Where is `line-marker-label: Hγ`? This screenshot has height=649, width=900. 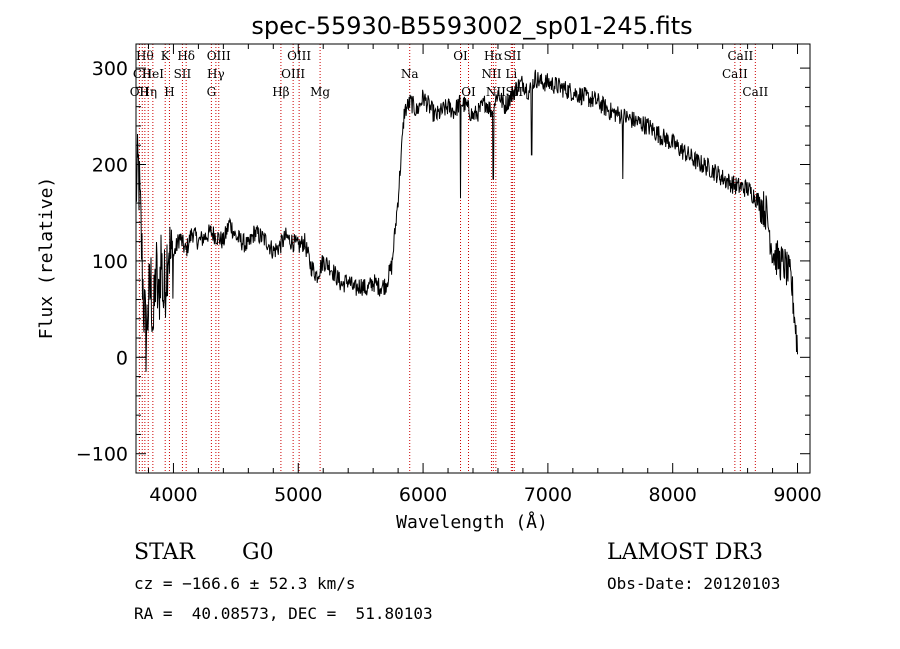 line-marker-label: Hγ is located at coordinates (216, 74).